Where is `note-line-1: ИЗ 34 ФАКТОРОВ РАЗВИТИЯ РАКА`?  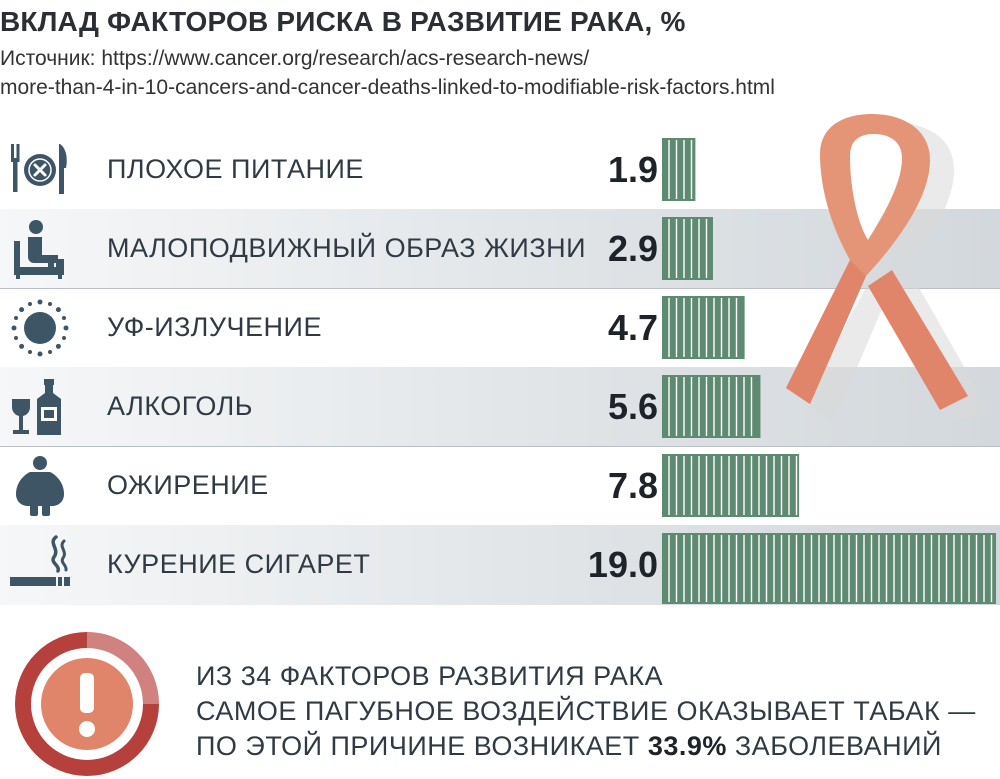
note-line-1: ИЗ 34 ФАКТОРОВ РАЗВИТИЯ РАКА is located at coordinates (430, 676).